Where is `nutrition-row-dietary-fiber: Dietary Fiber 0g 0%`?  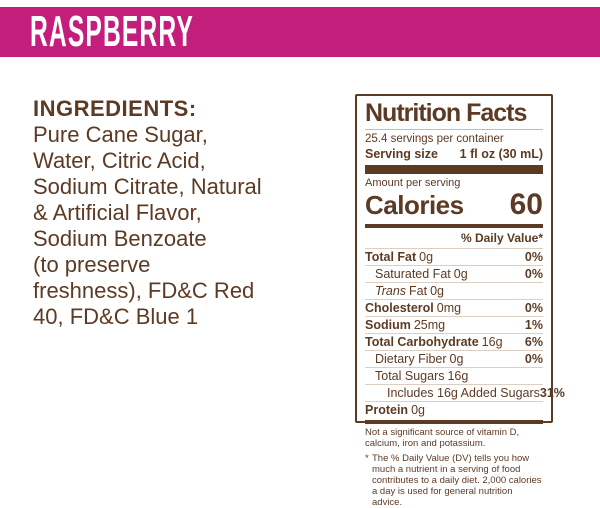
nutrition-row-dietary-fiber: Dietary Fiber 0g 0% is located at coordinates (454, 358).